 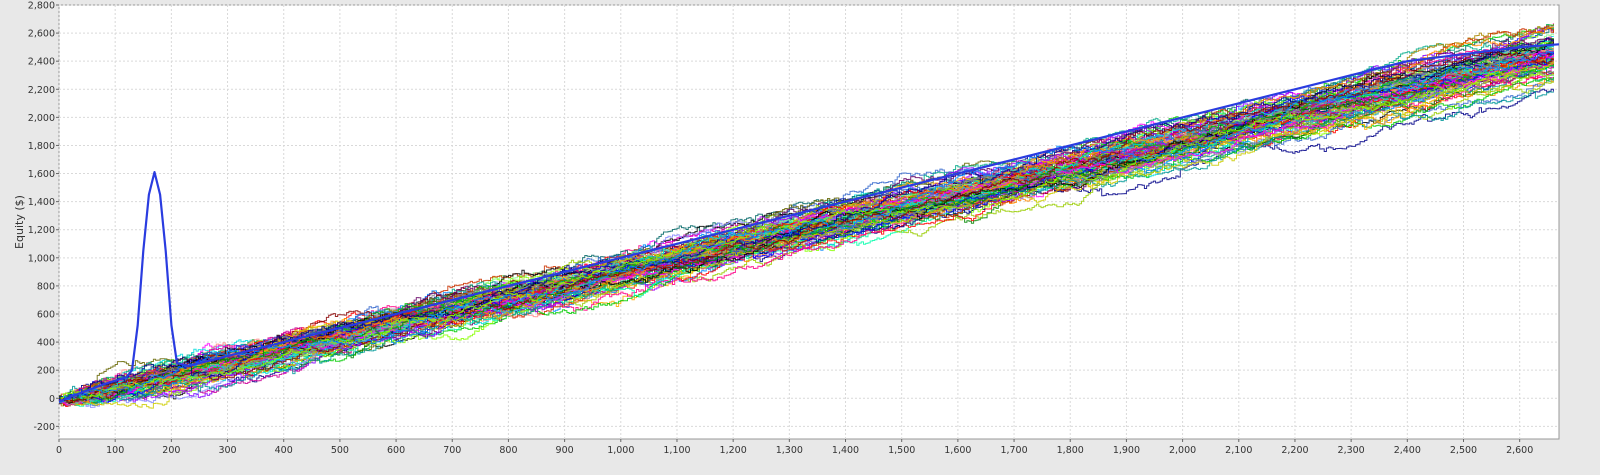 I want to click on x-tick-label: 1,500, so click(x=901, y=450).